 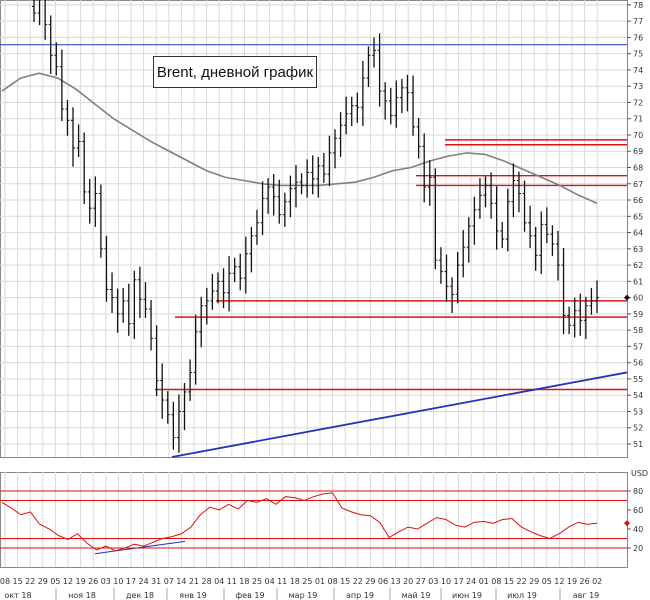 I want to click on x-month-label: авг 19, so click(x=586, y=595).